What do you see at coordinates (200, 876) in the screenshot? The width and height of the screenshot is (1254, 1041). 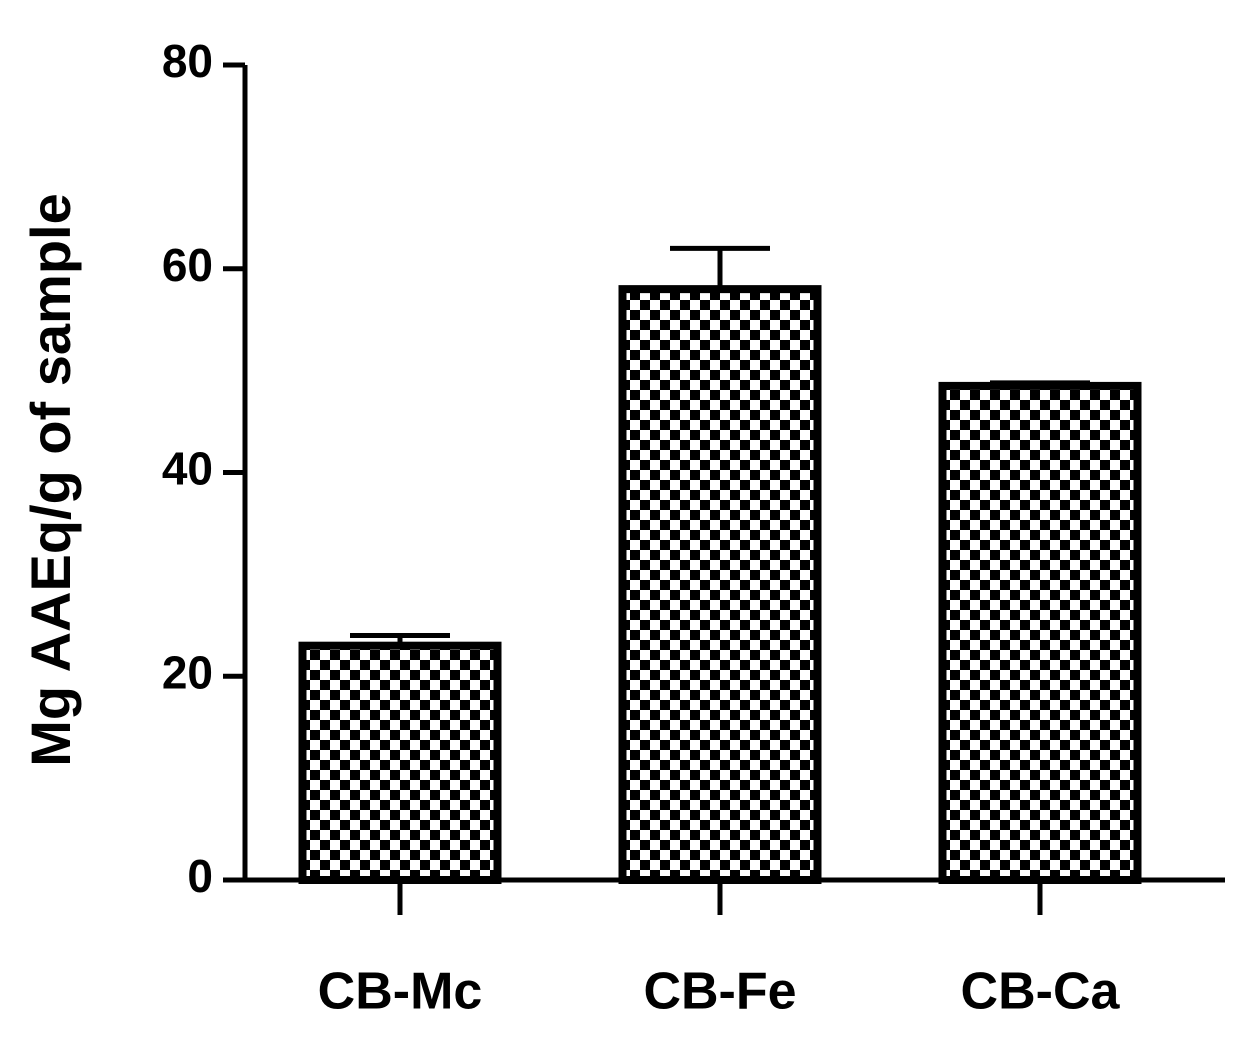 I see `y-tick-label: 0` at bounding box center [200, 876].